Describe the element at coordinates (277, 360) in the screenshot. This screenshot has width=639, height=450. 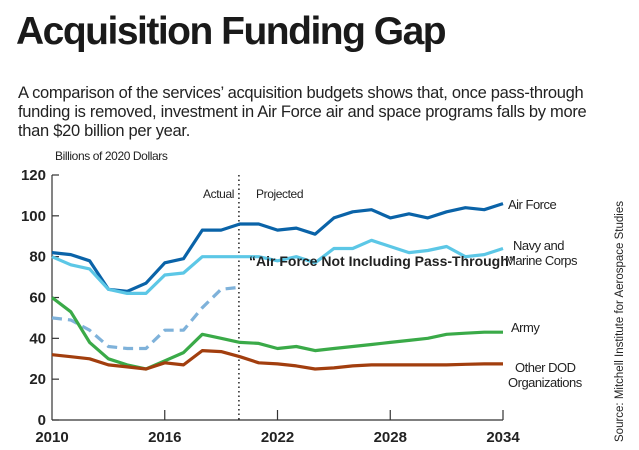
I see `series-line-other-dod-organizations` at that location.